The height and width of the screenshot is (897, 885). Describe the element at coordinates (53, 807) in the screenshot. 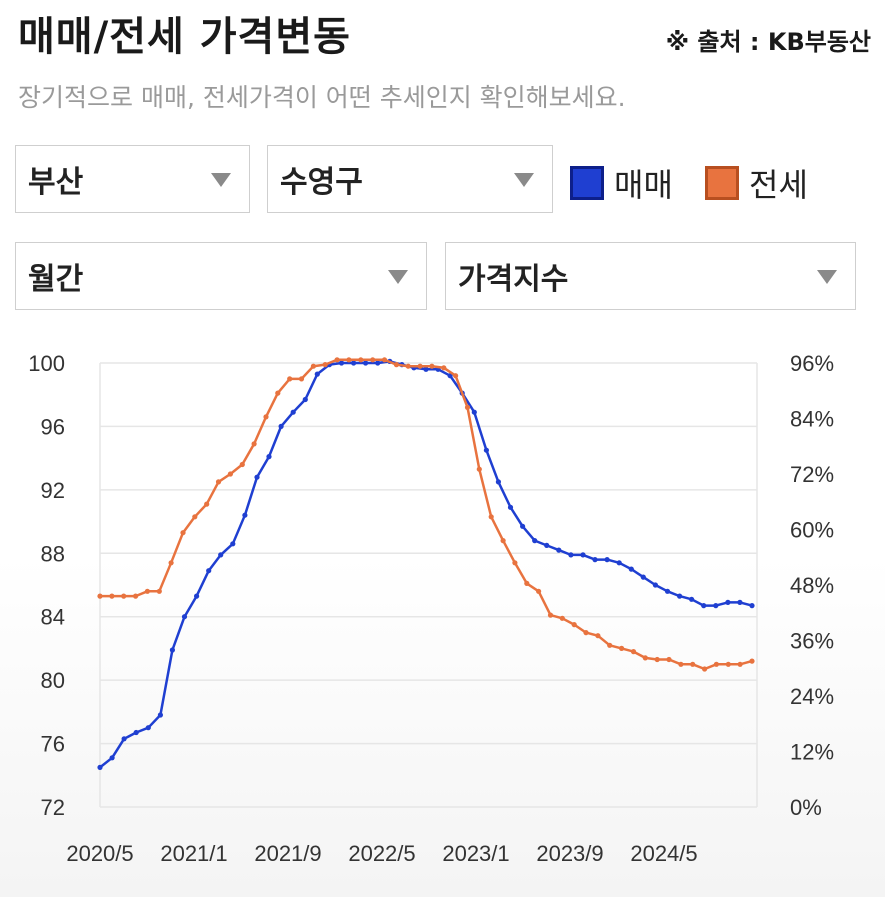

I see `y-left-tick-label: 72` at that location.